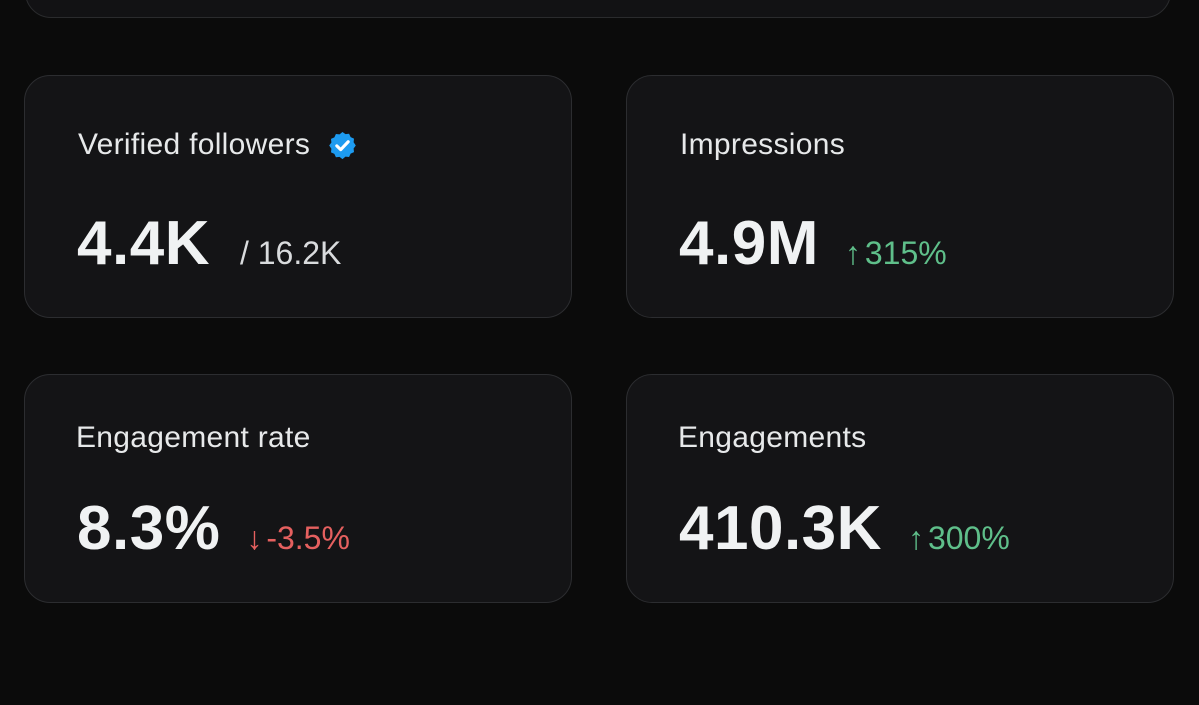 The height and width of the screenshot is (705, 1199). I want to click on card-title-row: Verified followers, so click(218, 145).